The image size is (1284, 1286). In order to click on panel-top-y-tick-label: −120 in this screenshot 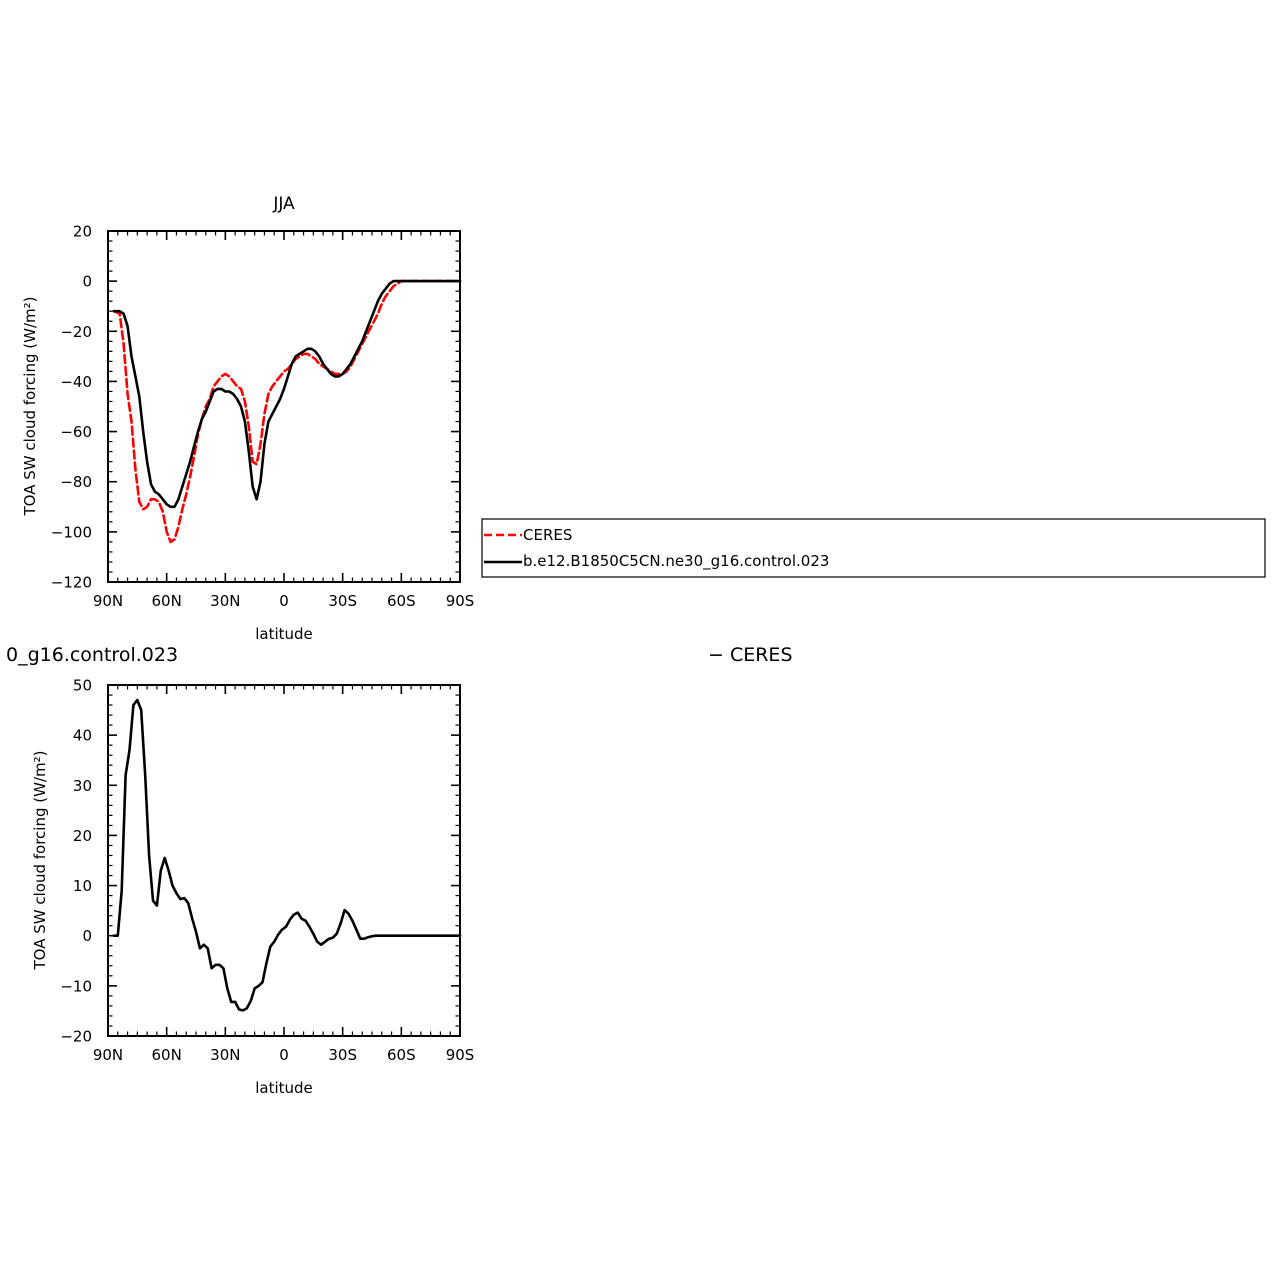, I will do `click(71, 583)`.